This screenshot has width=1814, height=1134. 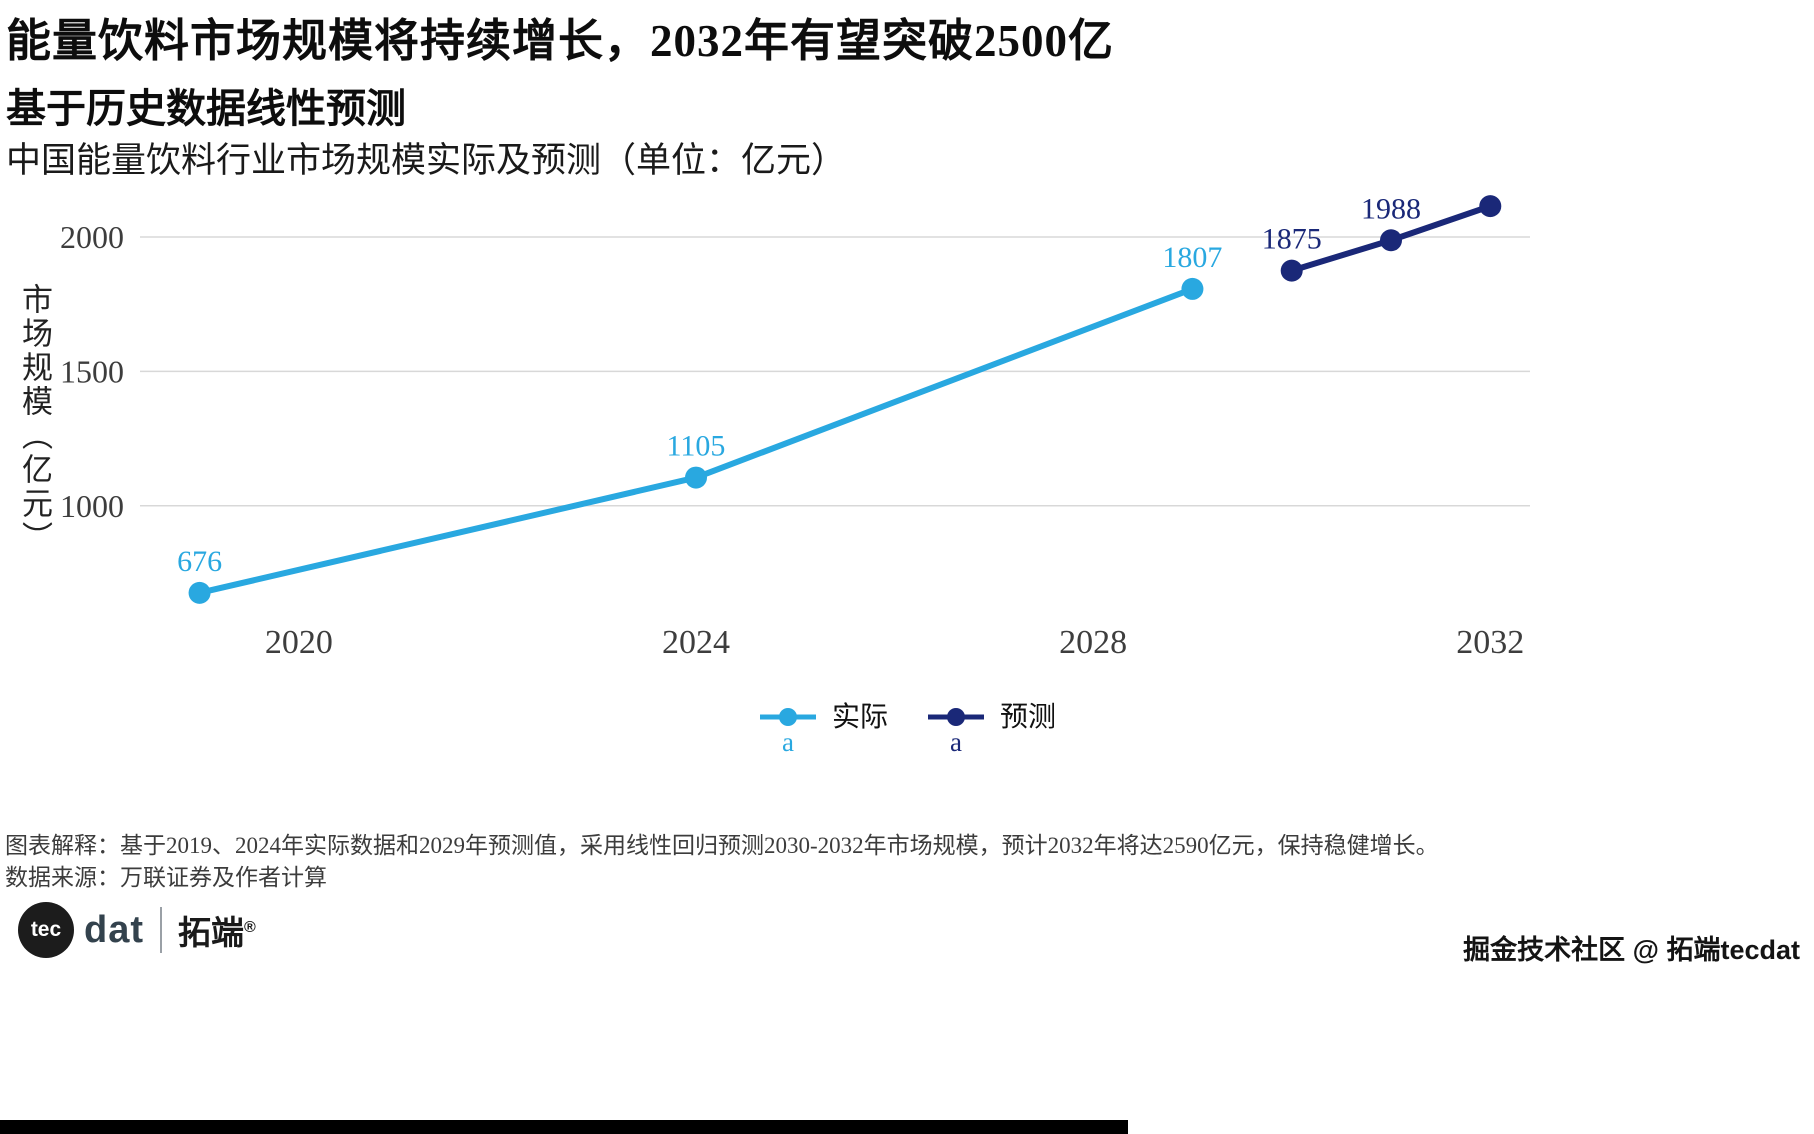 I want to click on bottom-bar, so click(x=564, y=1127).